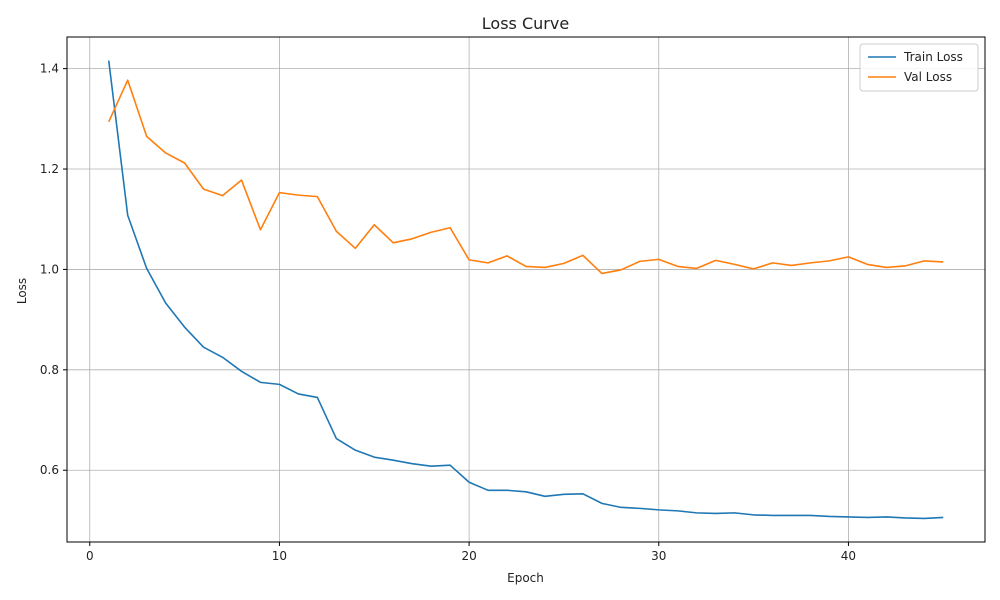 The height and width of the screenshot is (600, 1000). Describe the element at coordinates (468, 556) in the screenshot. I see `x-tick-label: 20` at that location.